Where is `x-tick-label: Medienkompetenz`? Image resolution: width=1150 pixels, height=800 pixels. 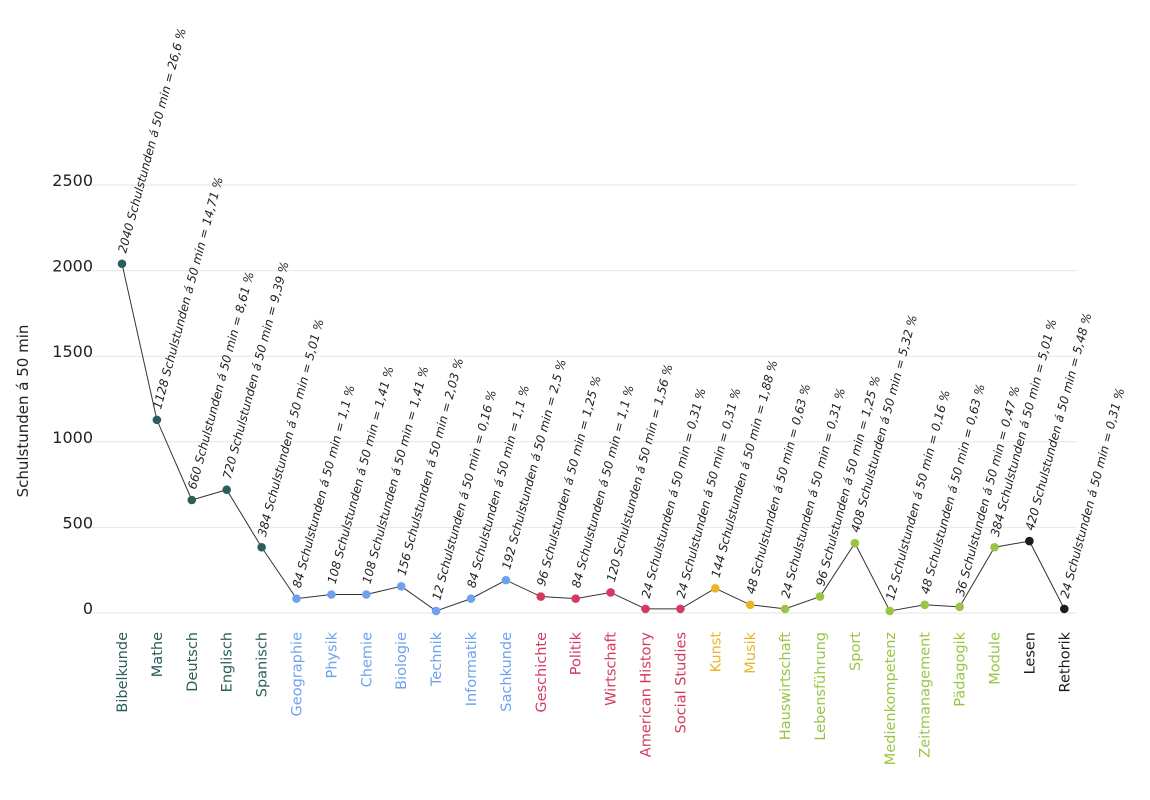 x-tick-label: Medienkompetenz is located at coordinates (891, 698).